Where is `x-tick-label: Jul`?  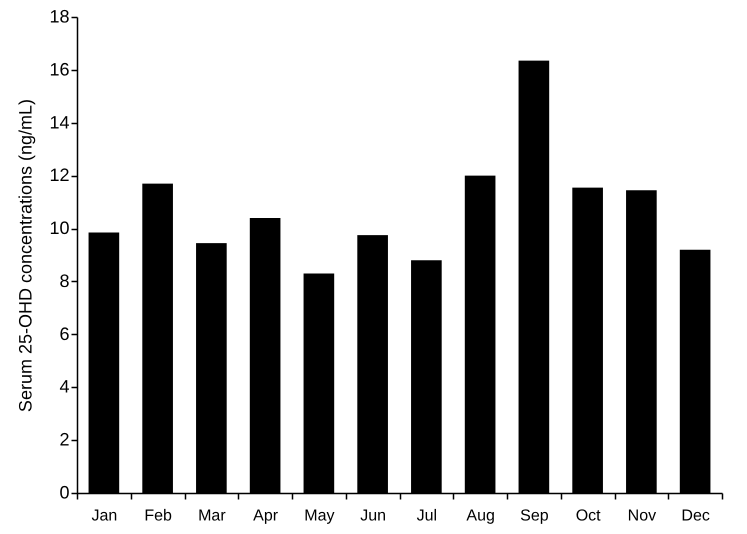
x-tick-label: Jul is located at coordinates (427, 516).